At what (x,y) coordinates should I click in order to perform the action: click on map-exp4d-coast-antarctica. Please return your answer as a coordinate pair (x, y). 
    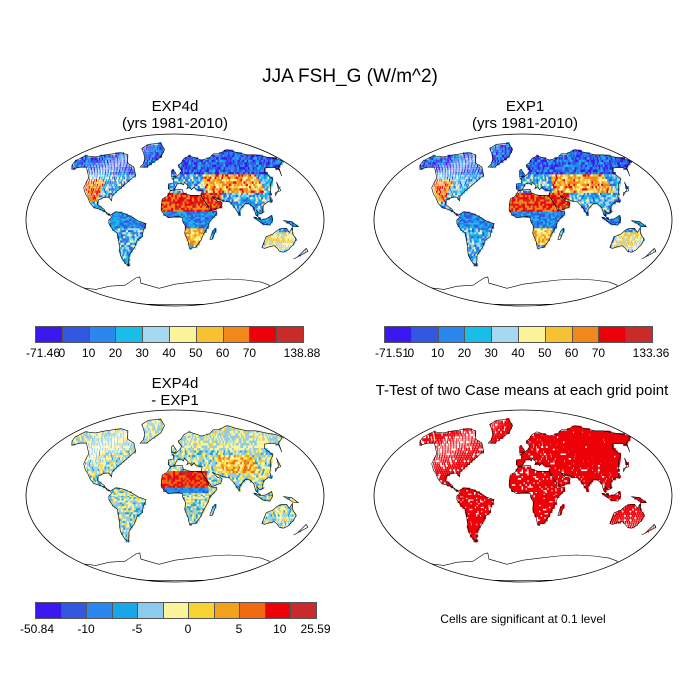
    Looking at the image, I should click on (173, 290).